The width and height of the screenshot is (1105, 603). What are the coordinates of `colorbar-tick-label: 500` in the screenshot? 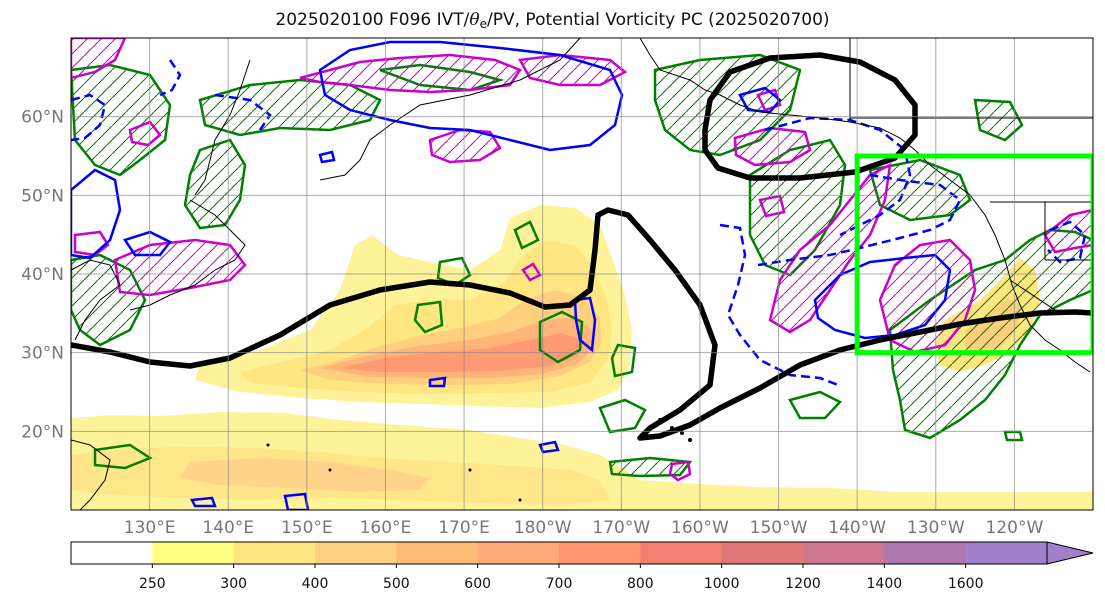 It's located at (396, 584).